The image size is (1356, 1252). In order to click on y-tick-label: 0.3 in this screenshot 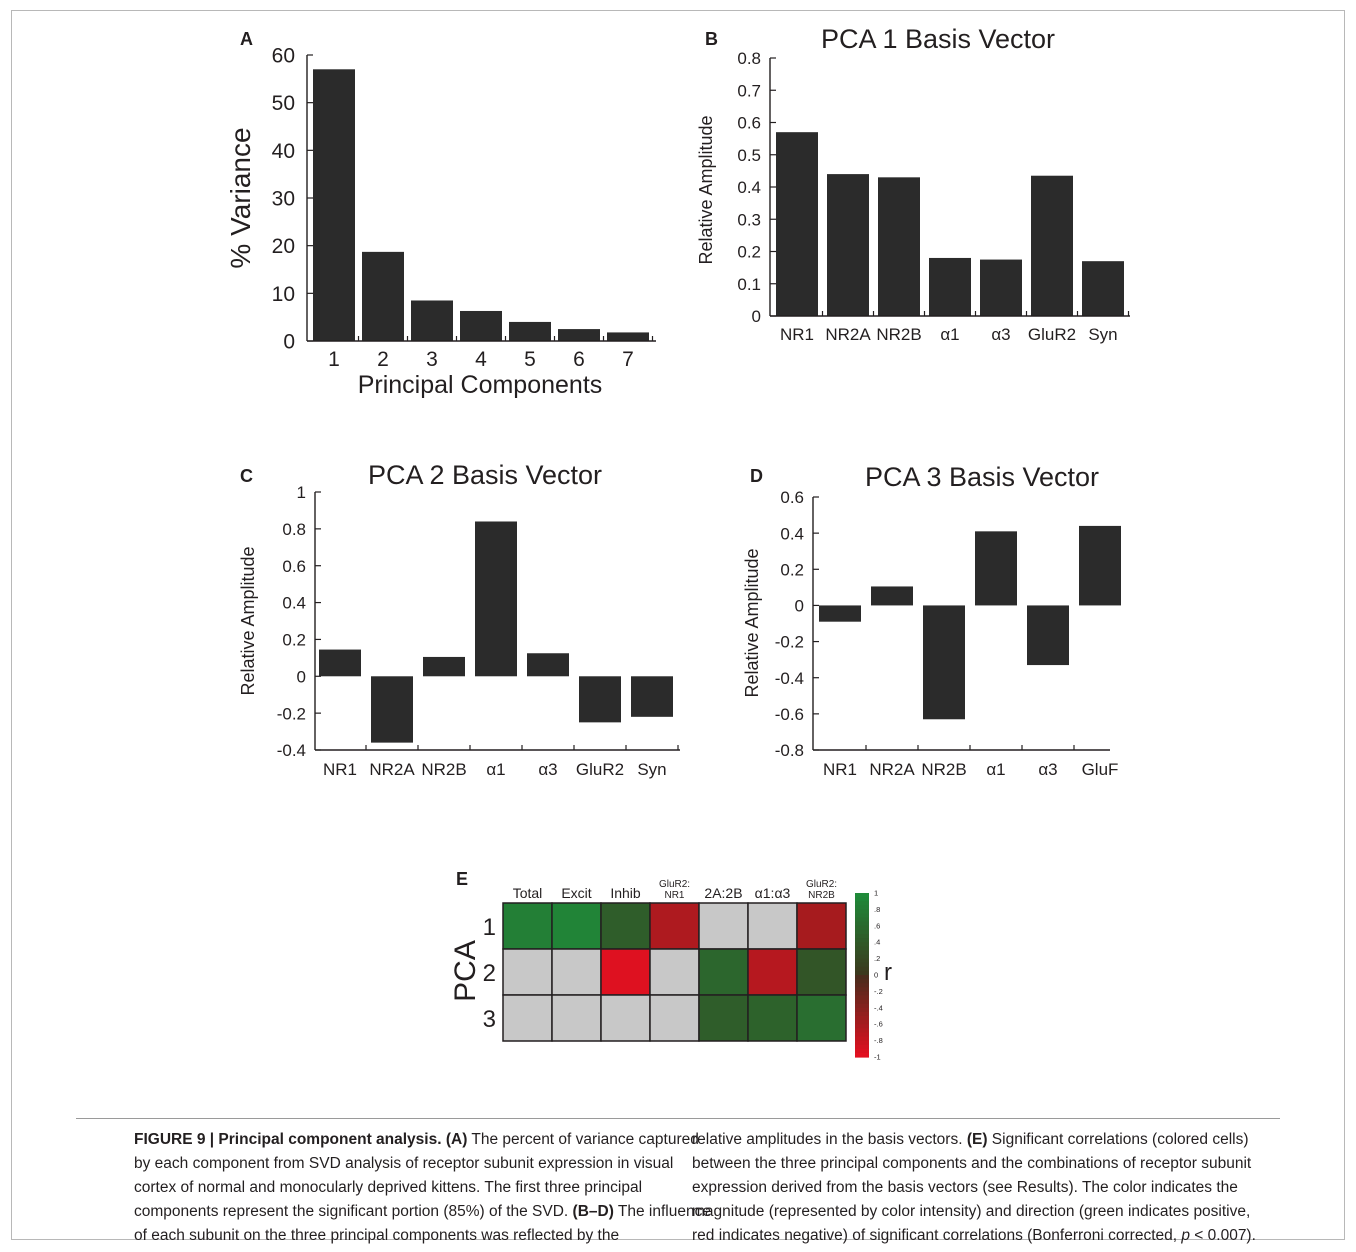, I will do `click(749, 219)`.